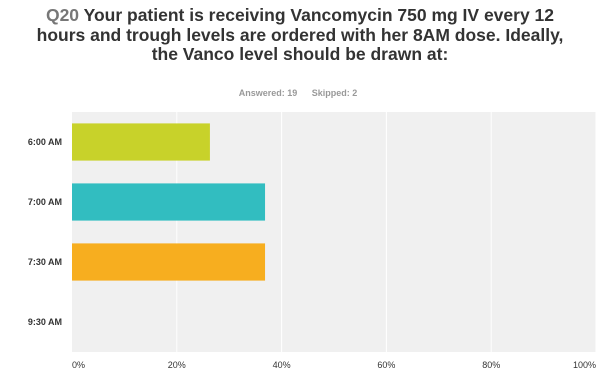  I want to click on category-label: 9:30 AM, so click(45, 322).